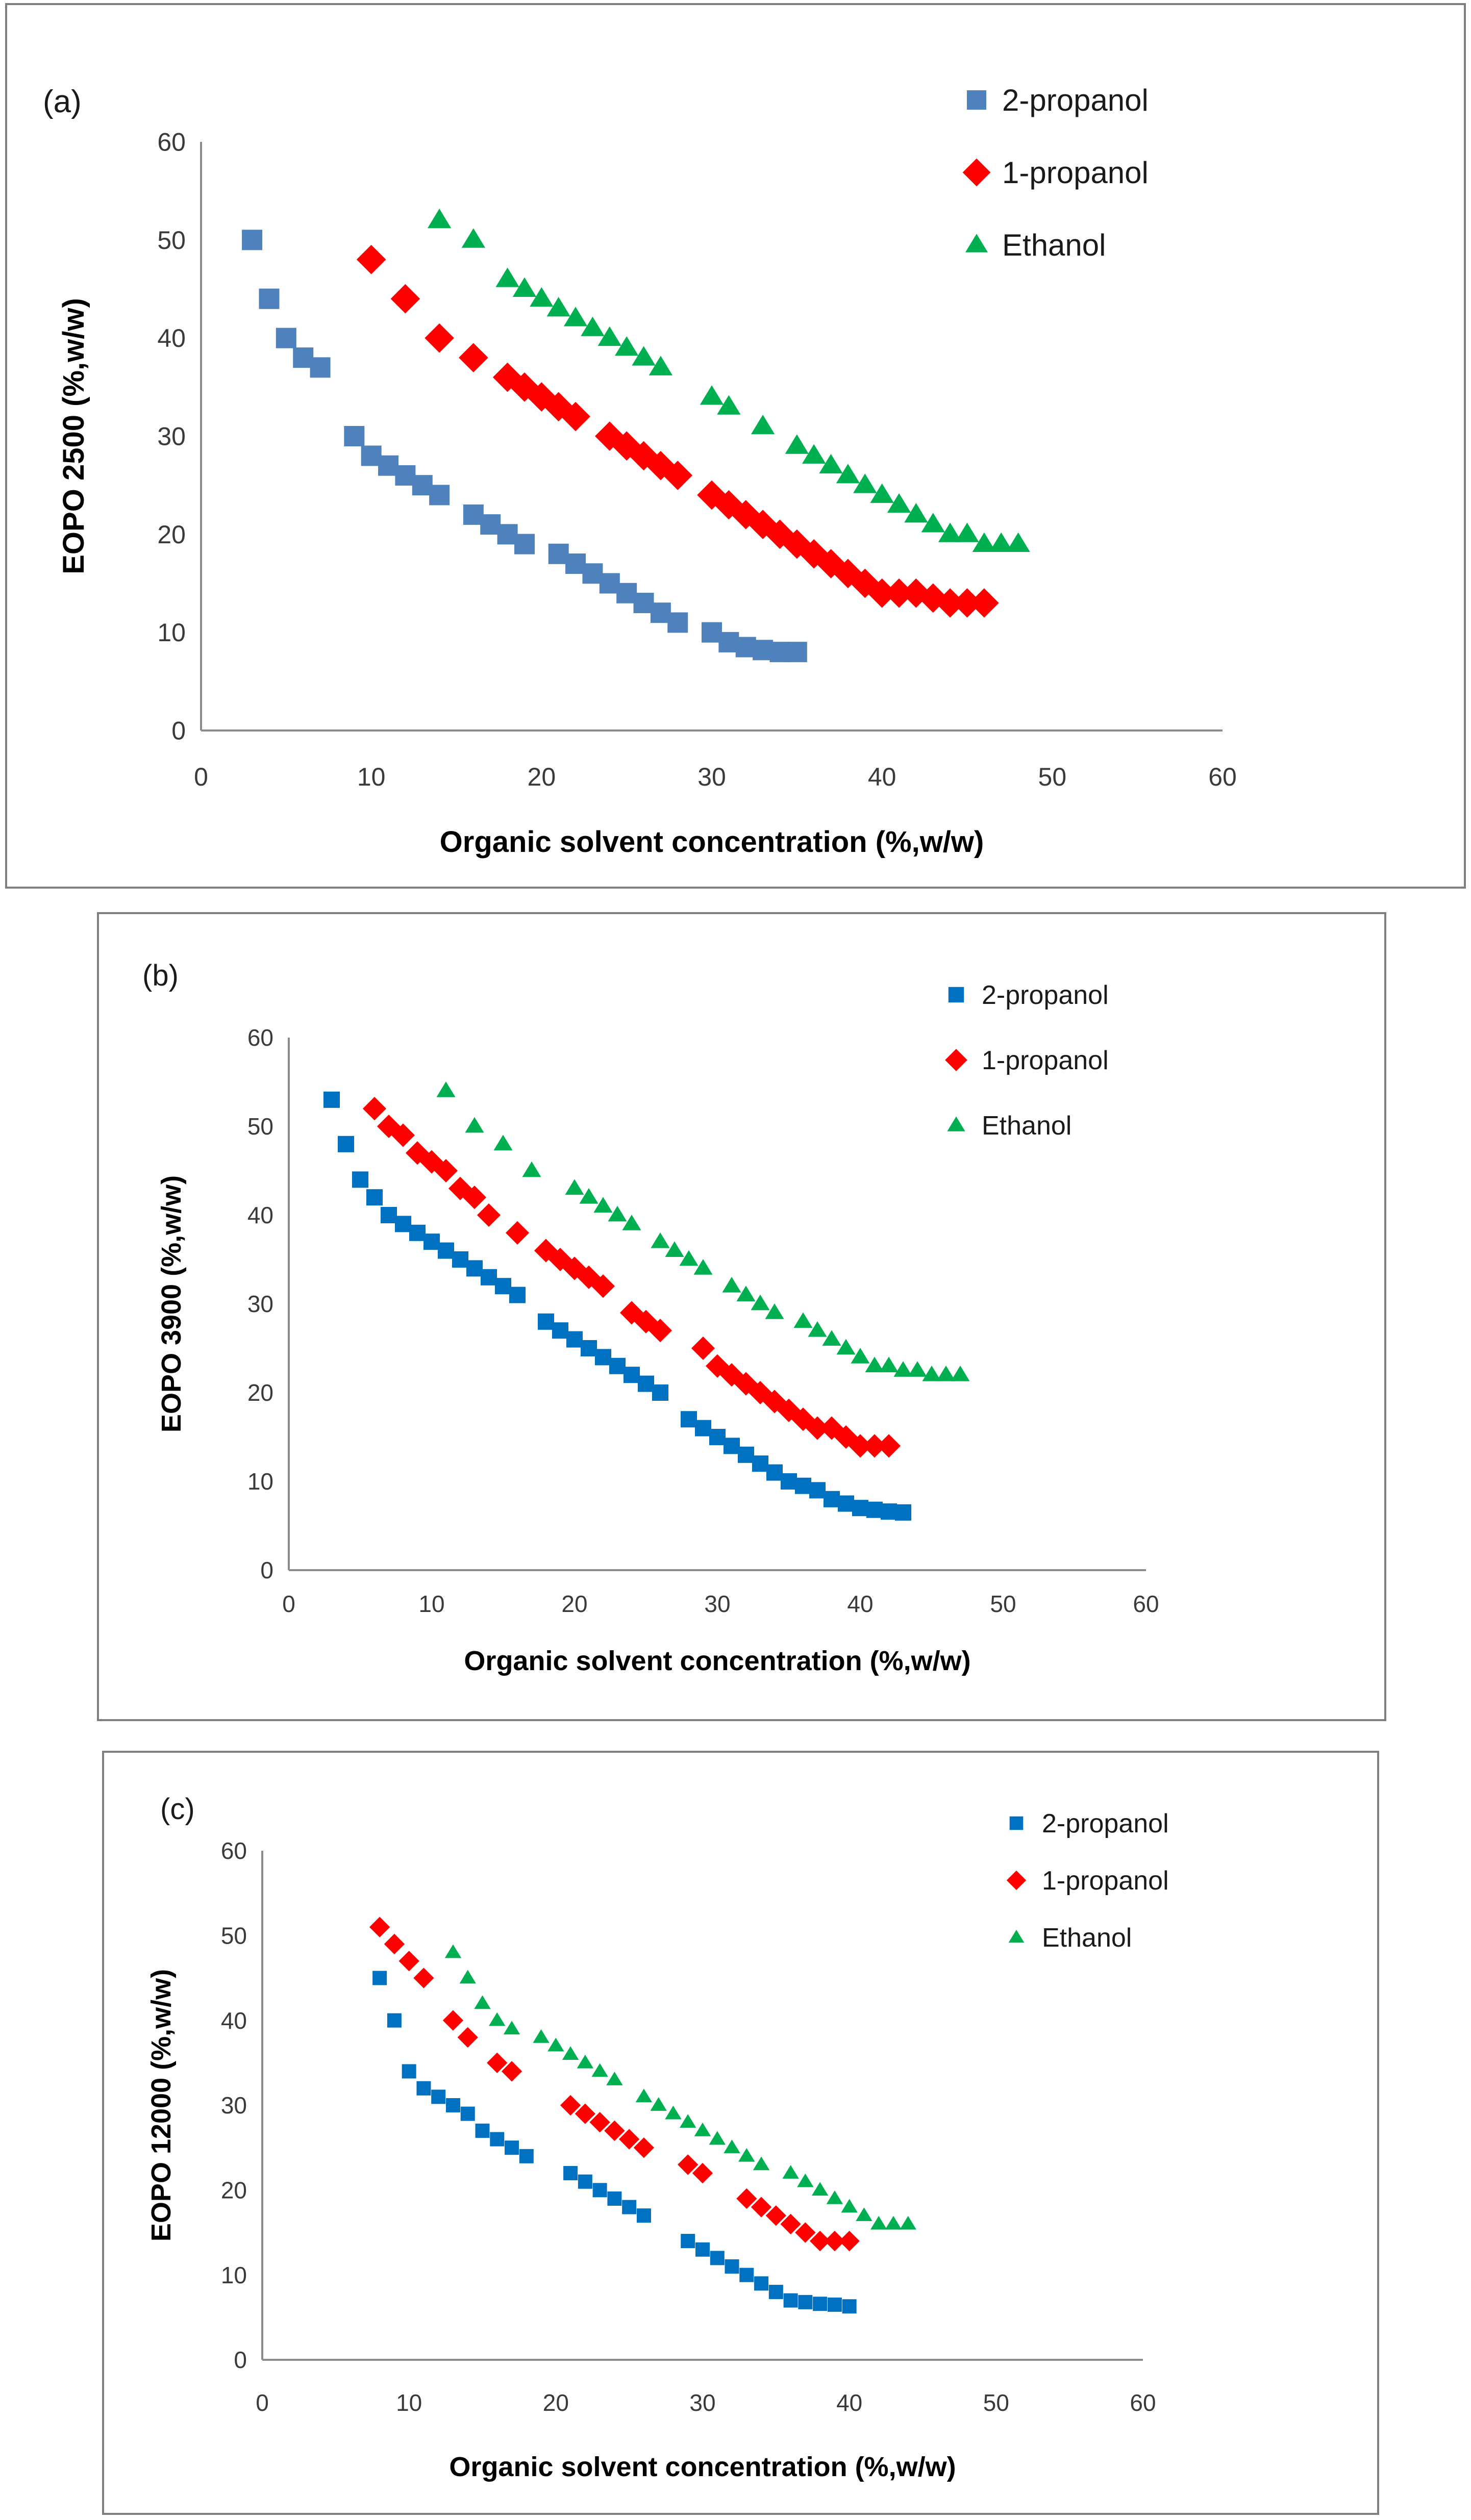 This screenshot has height=2520, width=1471. Describe the element at coordinates (178, 1809) in the screenshot. I see `panel-label: (c)` at that location.